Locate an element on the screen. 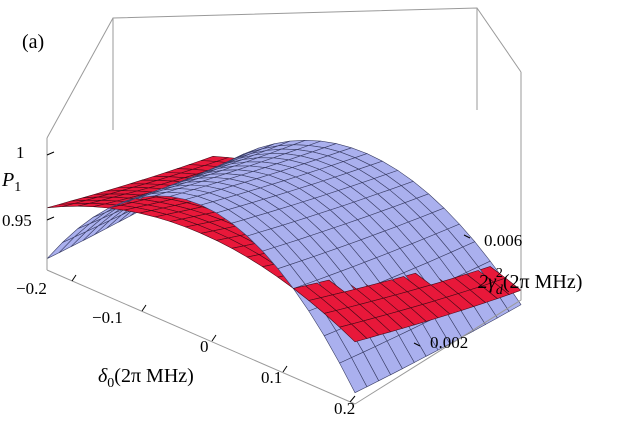 This screenshot has width=618, height=422. x-axis-label: δ0(2π MHz) is located at coordinates (146, 378).